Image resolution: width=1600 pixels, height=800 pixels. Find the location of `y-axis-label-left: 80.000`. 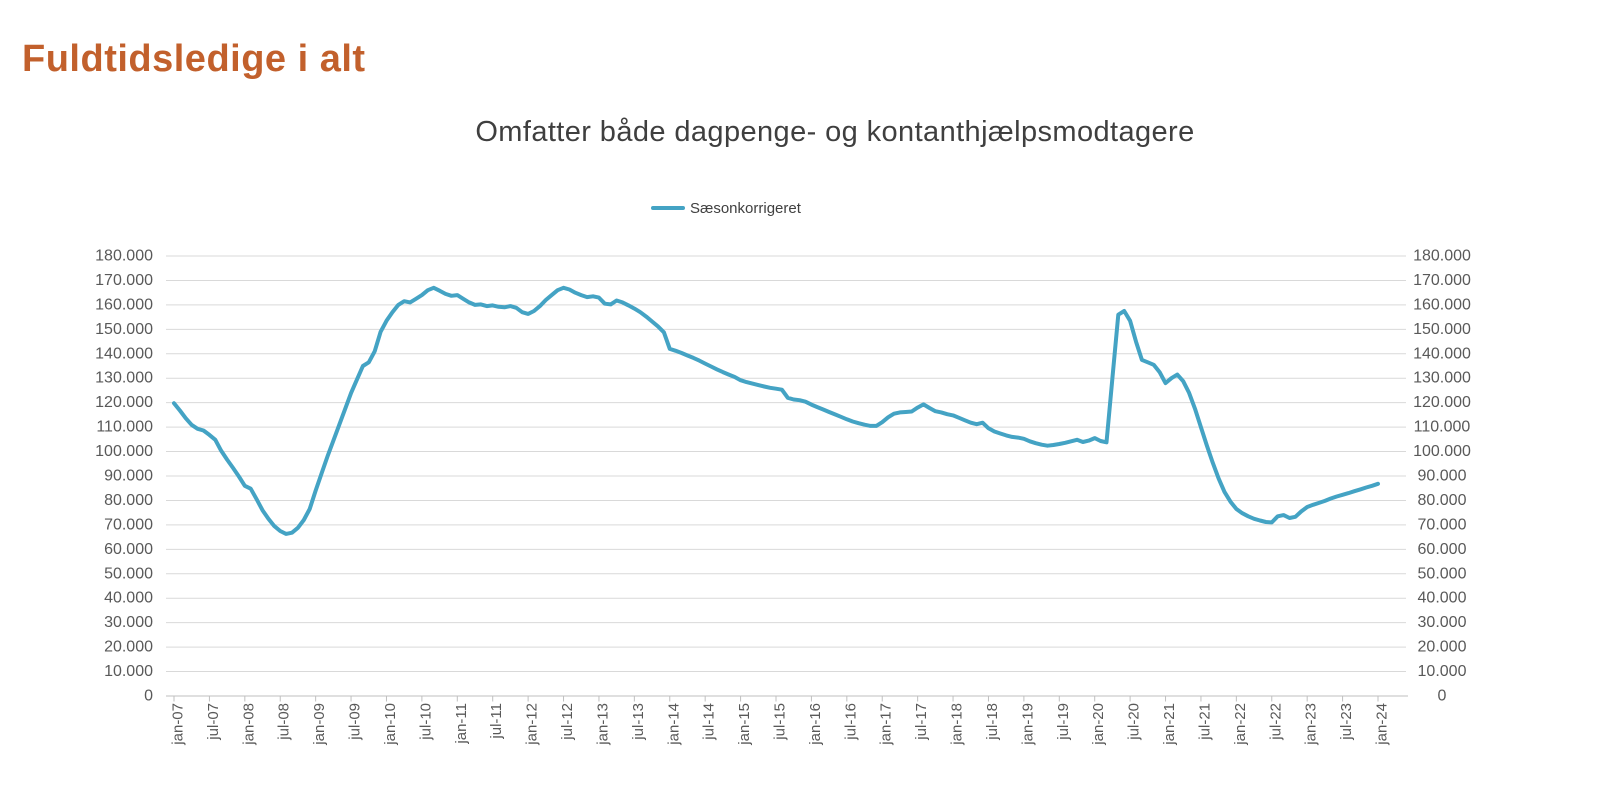

y-axis-label-left: 80.000 is located at coordinates (128, 500).